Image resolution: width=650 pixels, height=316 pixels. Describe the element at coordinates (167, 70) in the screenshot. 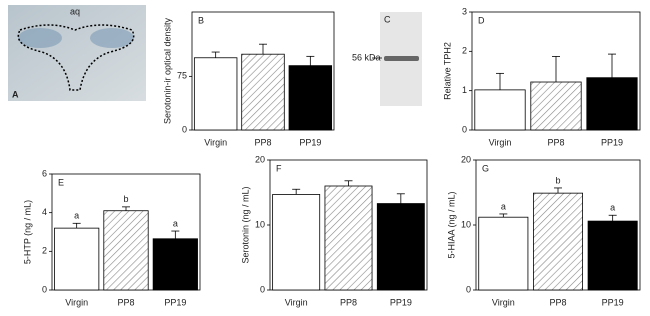

I see `y-axis-label: Serotonin-ir optical density` at that location.